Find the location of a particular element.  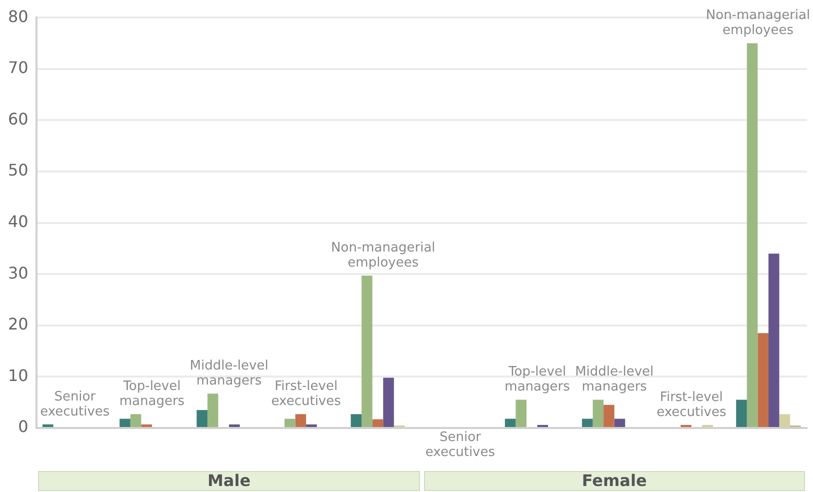

text: Female is located at coordinates (614, 481).